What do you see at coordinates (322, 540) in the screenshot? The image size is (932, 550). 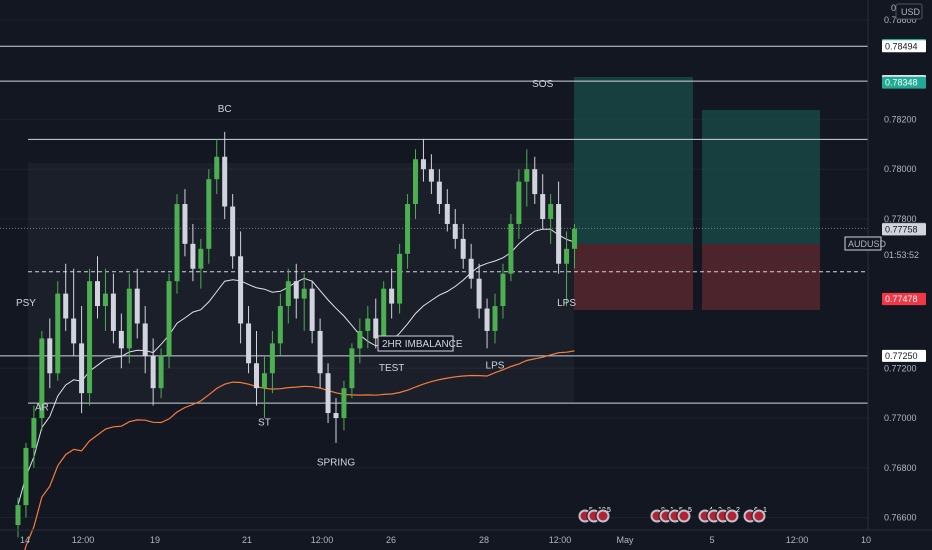 I see `x-tick-label: 12:00` at bounding box center [322, 540].